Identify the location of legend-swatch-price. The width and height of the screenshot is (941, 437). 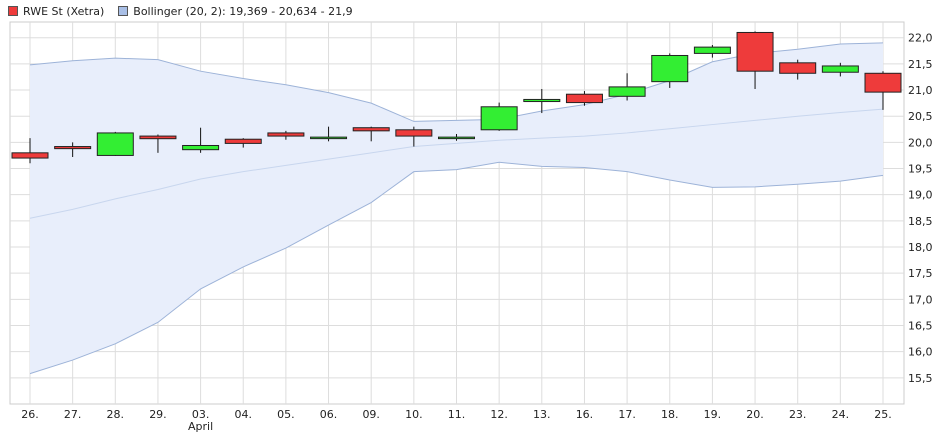
(13, 11).